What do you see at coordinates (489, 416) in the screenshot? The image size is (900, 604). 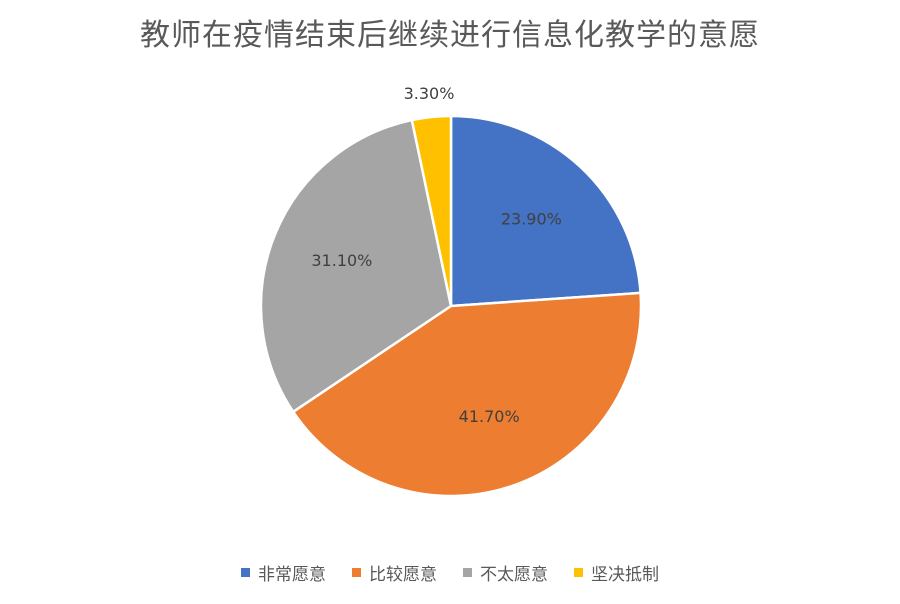 I see `data-label-fairly-willing: 41.70%` at bounding box center [489, 416].